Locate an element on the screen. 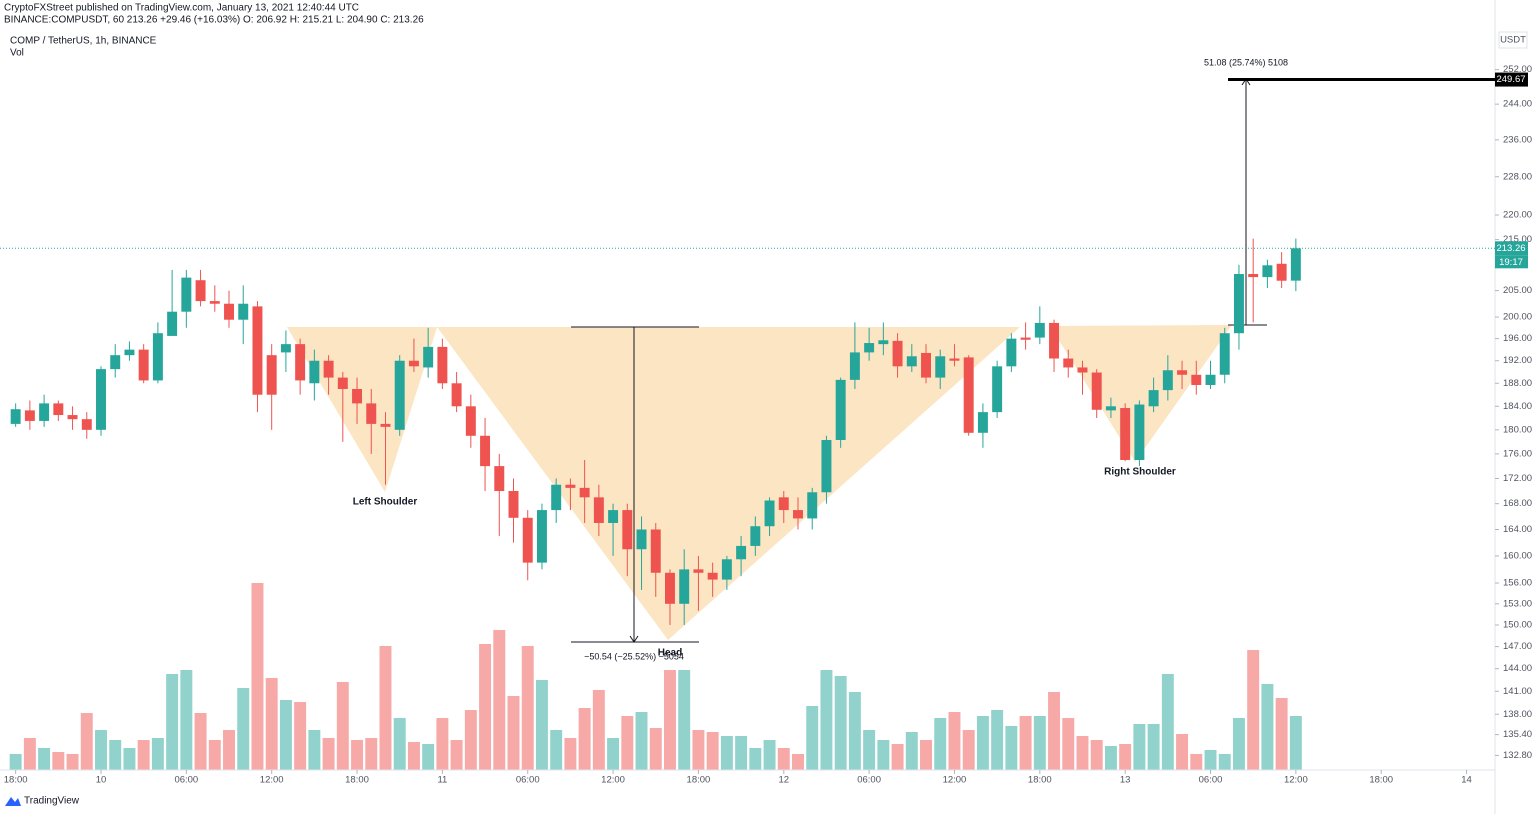 This screenshot has width=1536, height=814. y-tick-label: 252.00 is located at coordinates (1517, 69).